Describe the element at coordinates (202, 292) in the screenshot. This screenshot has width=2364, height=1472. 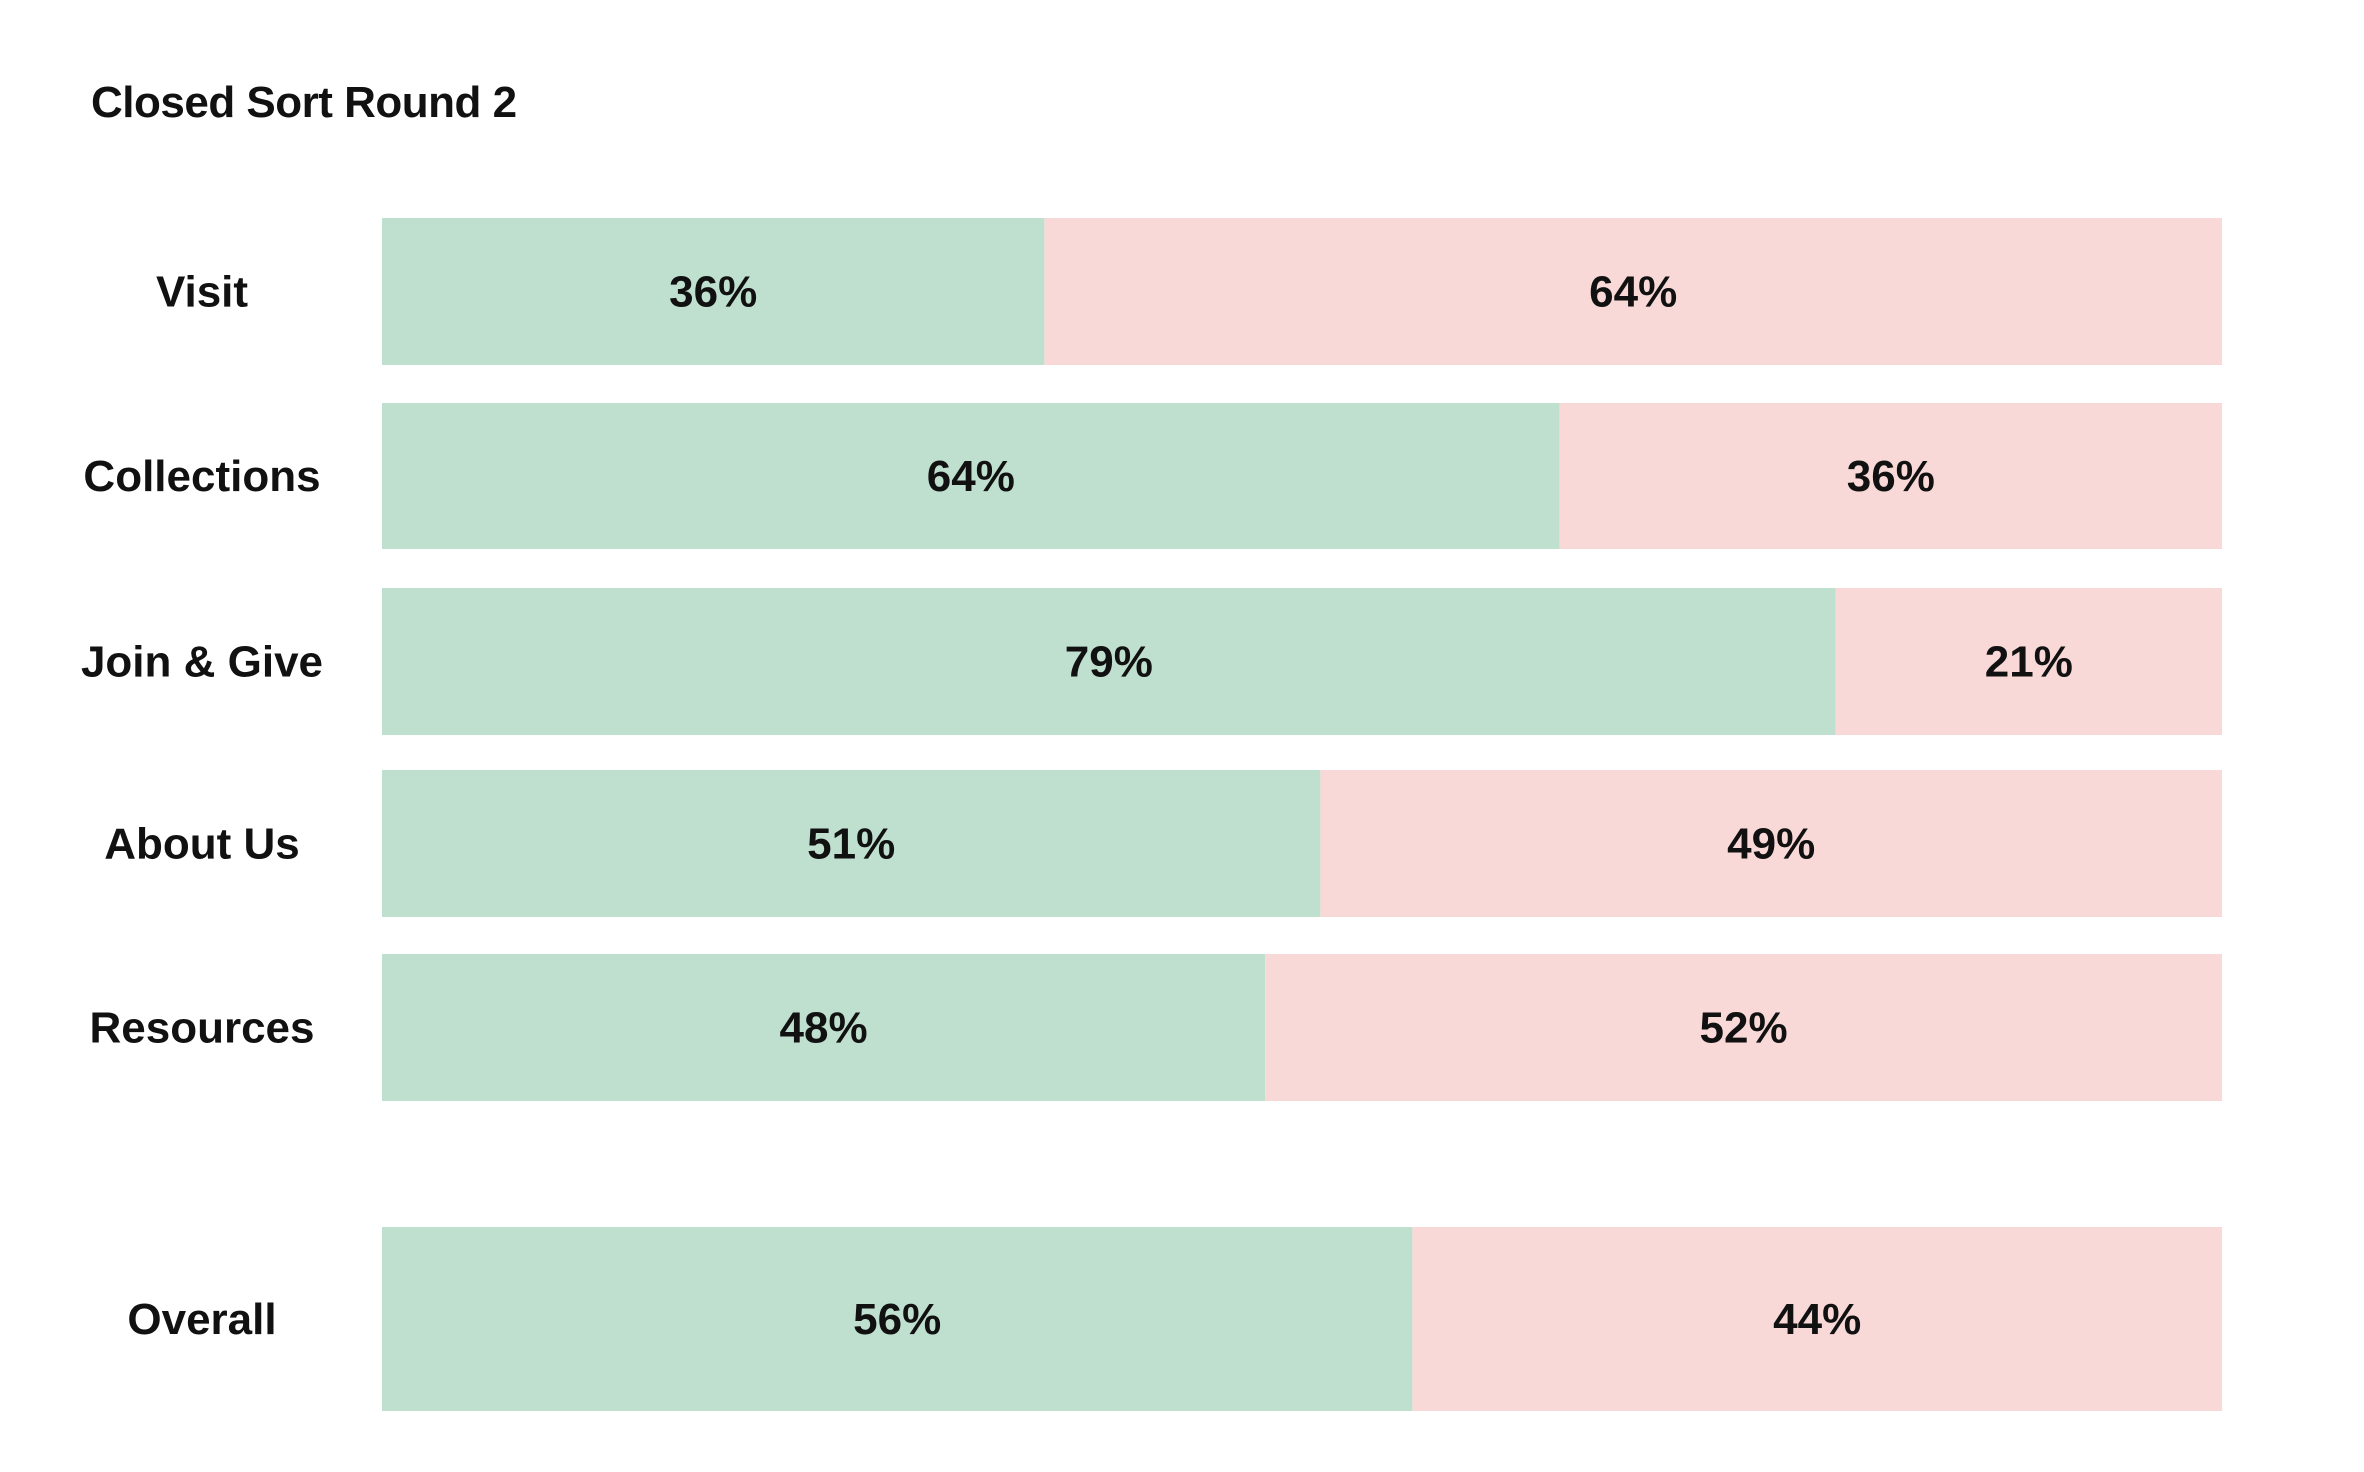
I see `category-label: Visit` at that location.